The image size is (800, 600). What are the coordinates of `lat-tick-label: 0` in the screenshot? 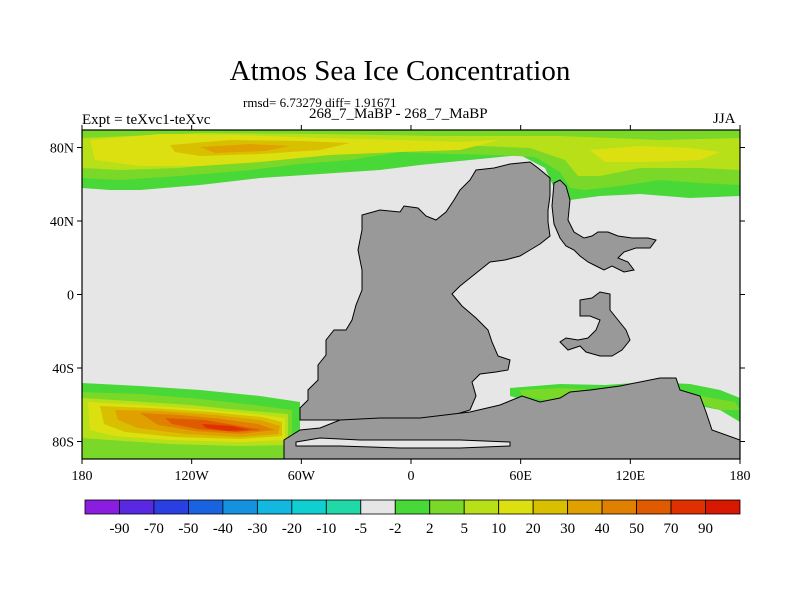 It's located at (70, 296).